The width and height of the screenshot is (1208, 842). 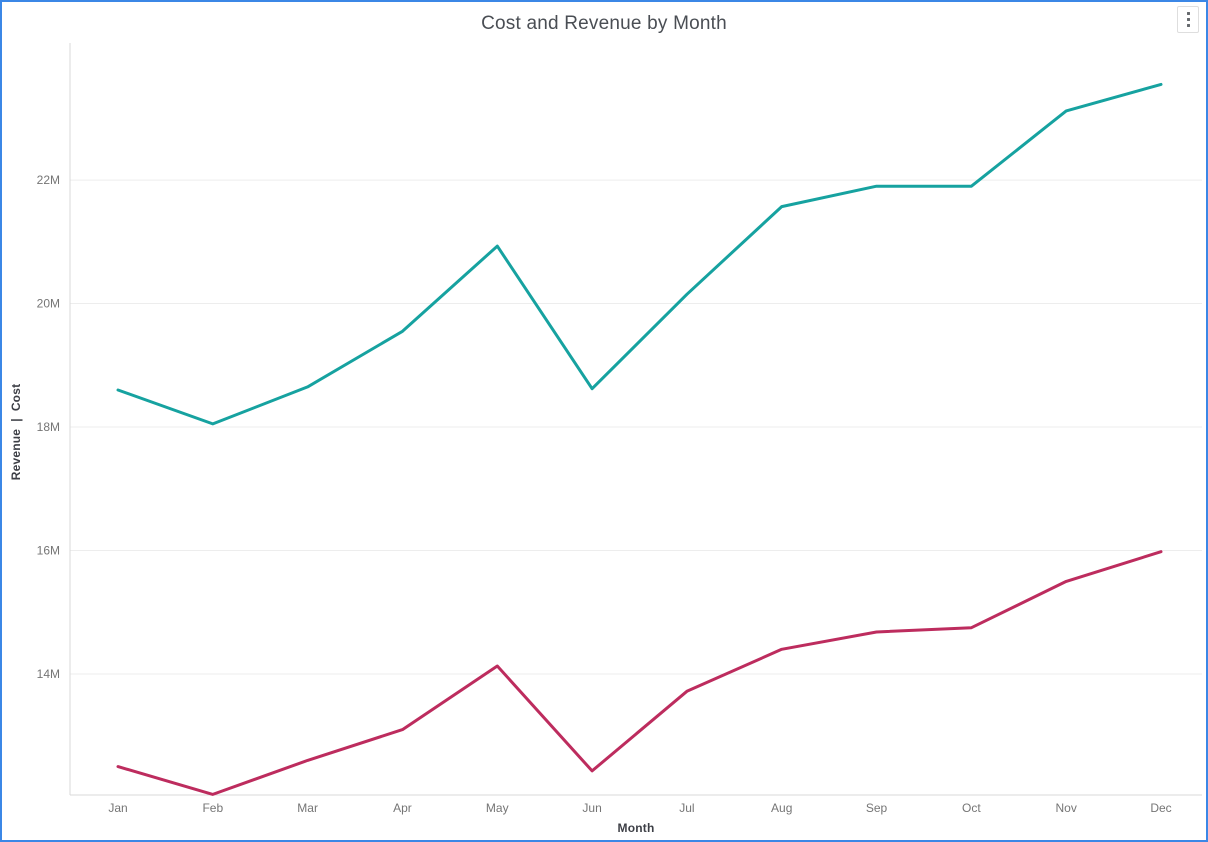 I want to click on x-tick-label: Jul, so click(x=686, y=808).